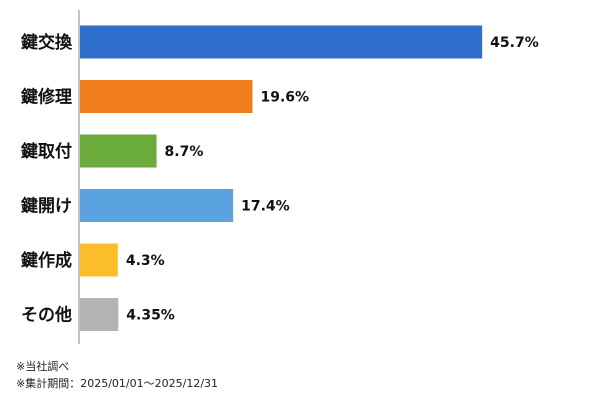 The width and height of the screenshot is (600, 400). I want to click on category-label-6: その他, so click(46, 315).